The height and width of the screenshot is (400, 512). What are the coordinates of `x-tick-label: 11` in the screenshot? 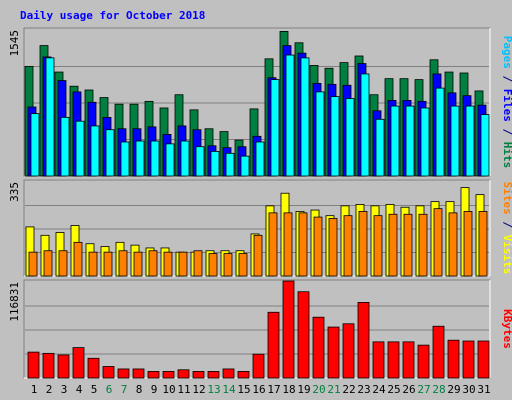 It's located at (183, 389).